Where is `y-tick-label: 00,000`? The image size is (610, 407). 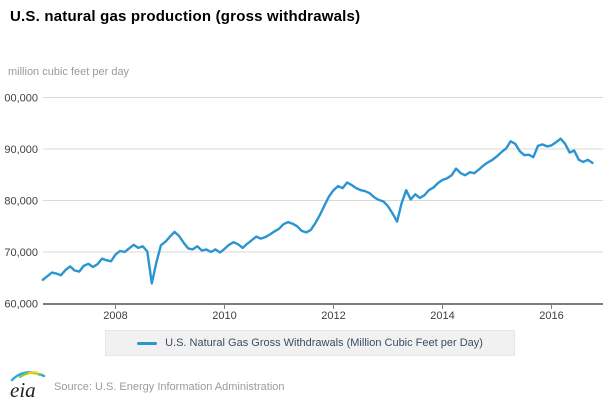 y-tick-label: 00,000 is located at coordinates (21, 99).